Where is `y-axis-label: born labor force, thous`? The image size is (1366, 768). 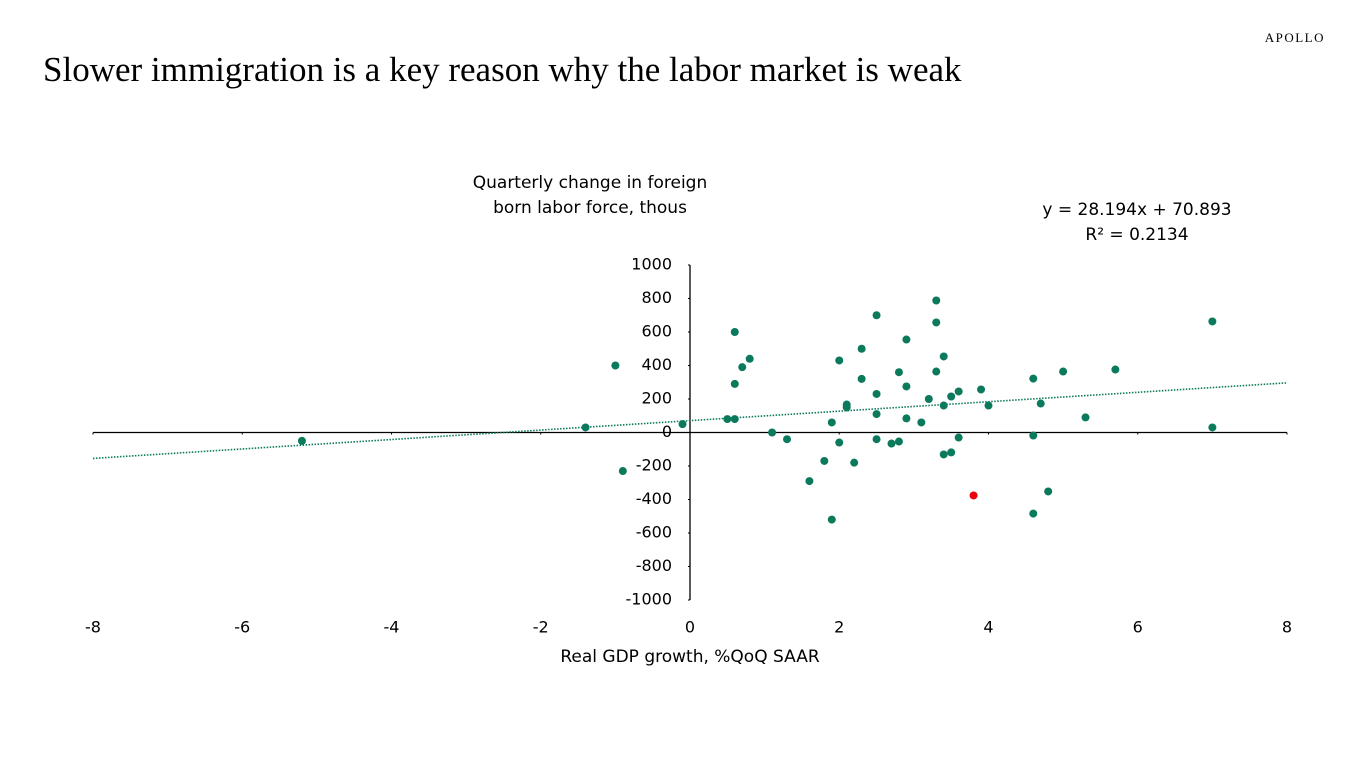
y-axis-label: born labor force, thous is located at coordinates (590, 208).